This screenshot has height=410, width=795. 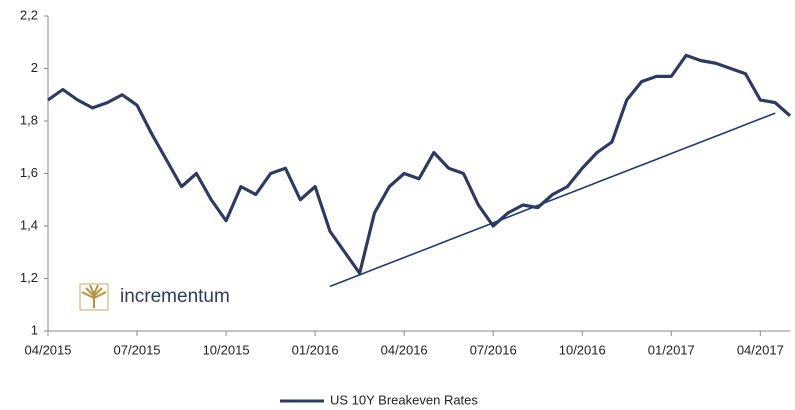 What do you see at coordinates (404, 349) in the screenshot?
I see `x-tick-label: 04/2016` at bounding box center [404, 349].